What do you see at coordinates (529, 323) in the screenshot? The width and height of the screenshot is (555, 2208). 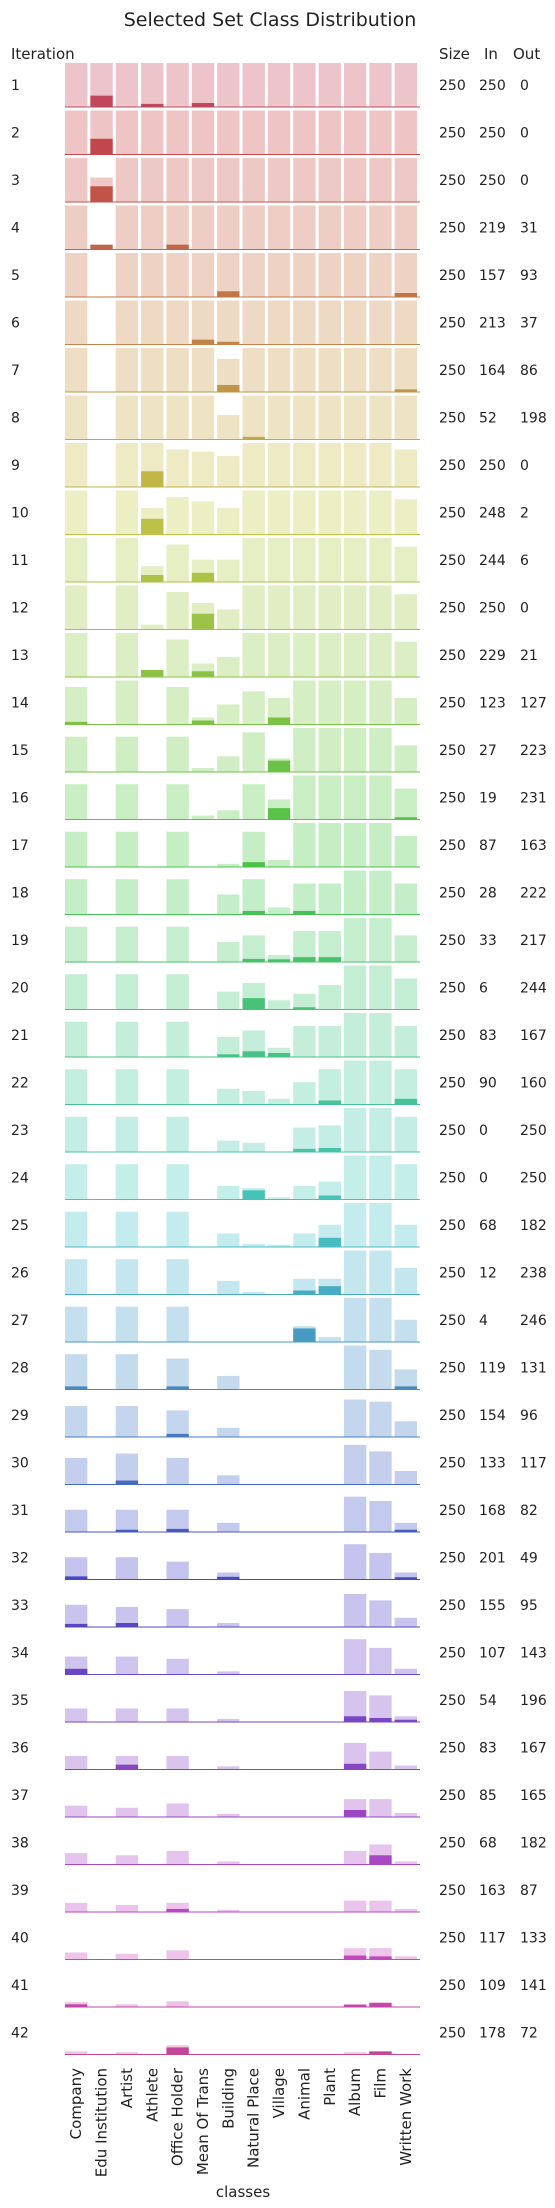 I see `out-value: 37` at bounding box center [529, 323].